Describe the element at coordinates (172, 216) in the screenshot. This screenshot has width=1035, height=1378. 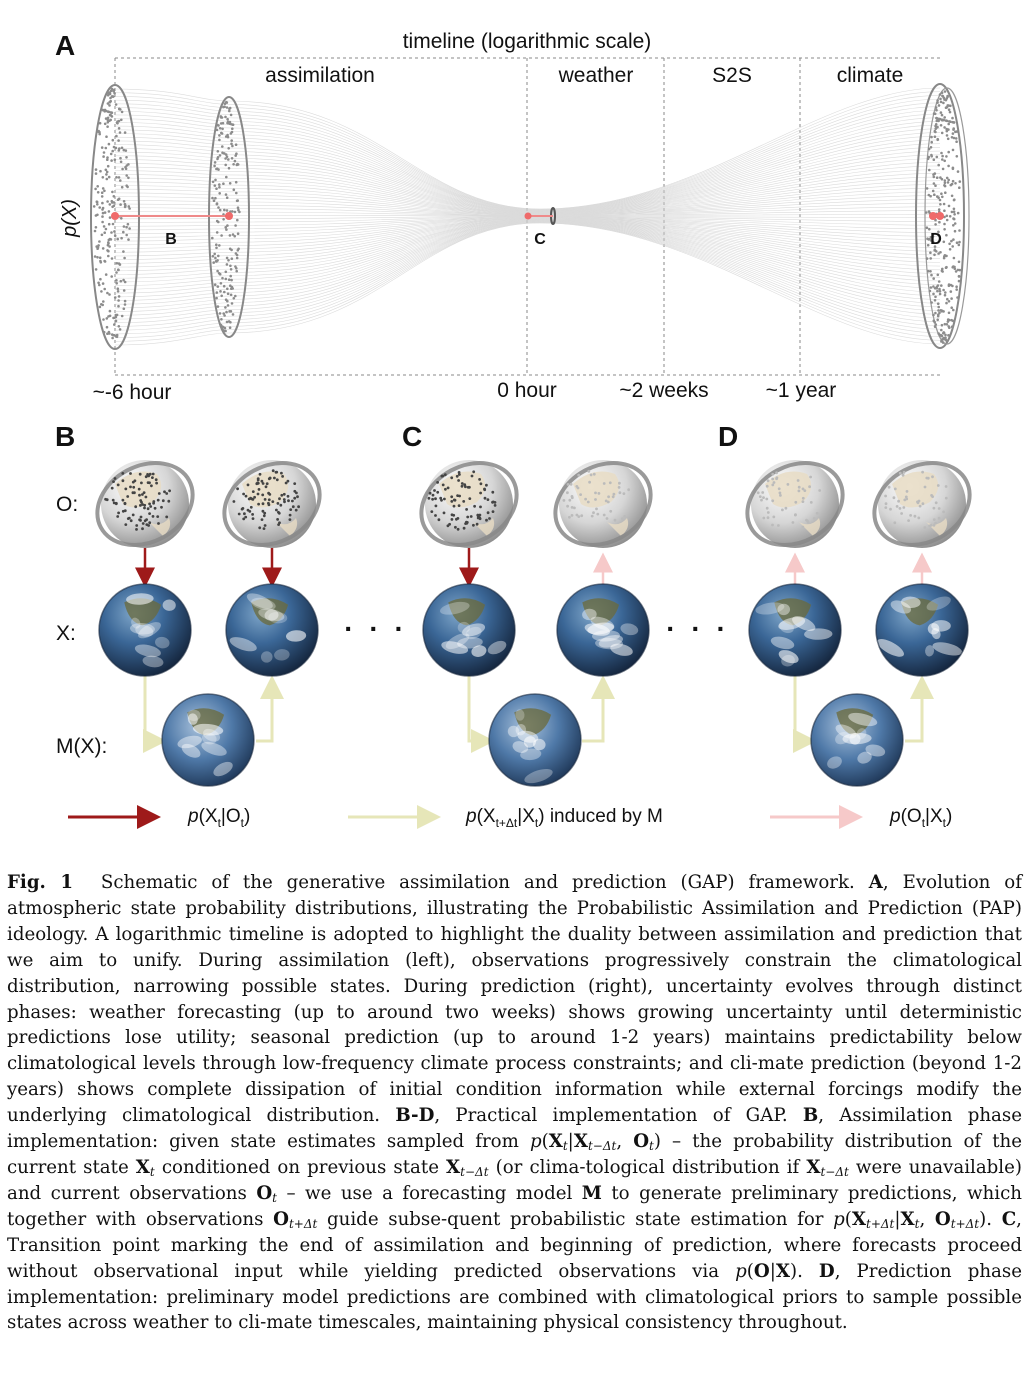
I see `point-b-marker` at that location.